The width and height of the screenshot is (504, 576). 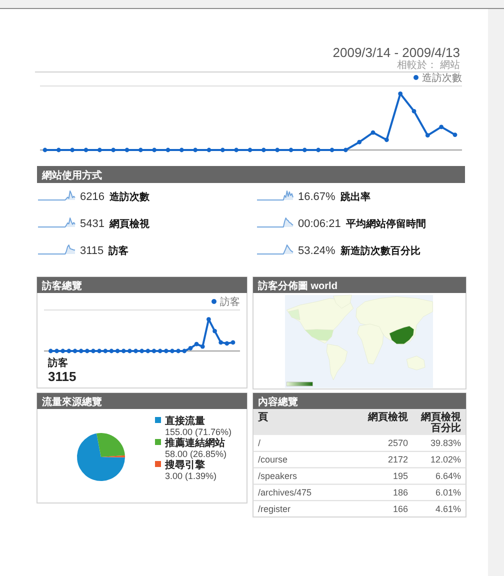 I want to click on chart-title: 2009/3/14 - 2009/4/13, so click(x=396, y=52).